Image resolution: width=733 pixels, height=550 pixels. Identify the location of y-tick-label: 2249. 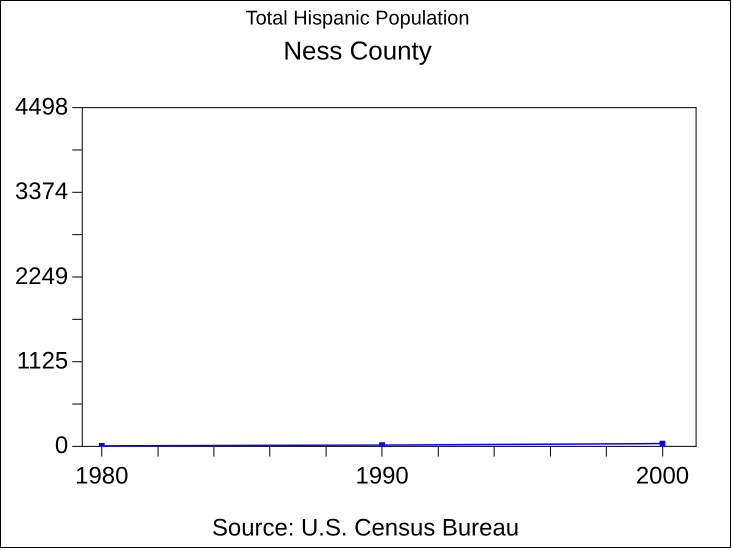
(41, 276).